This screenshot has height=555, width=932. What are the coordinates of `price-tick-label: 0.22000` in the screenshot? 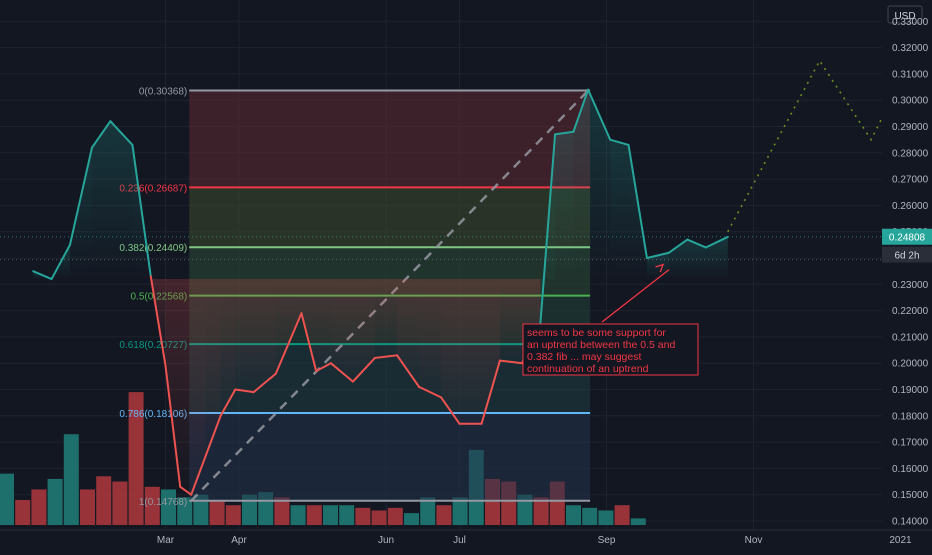 It's located at (910, 311).